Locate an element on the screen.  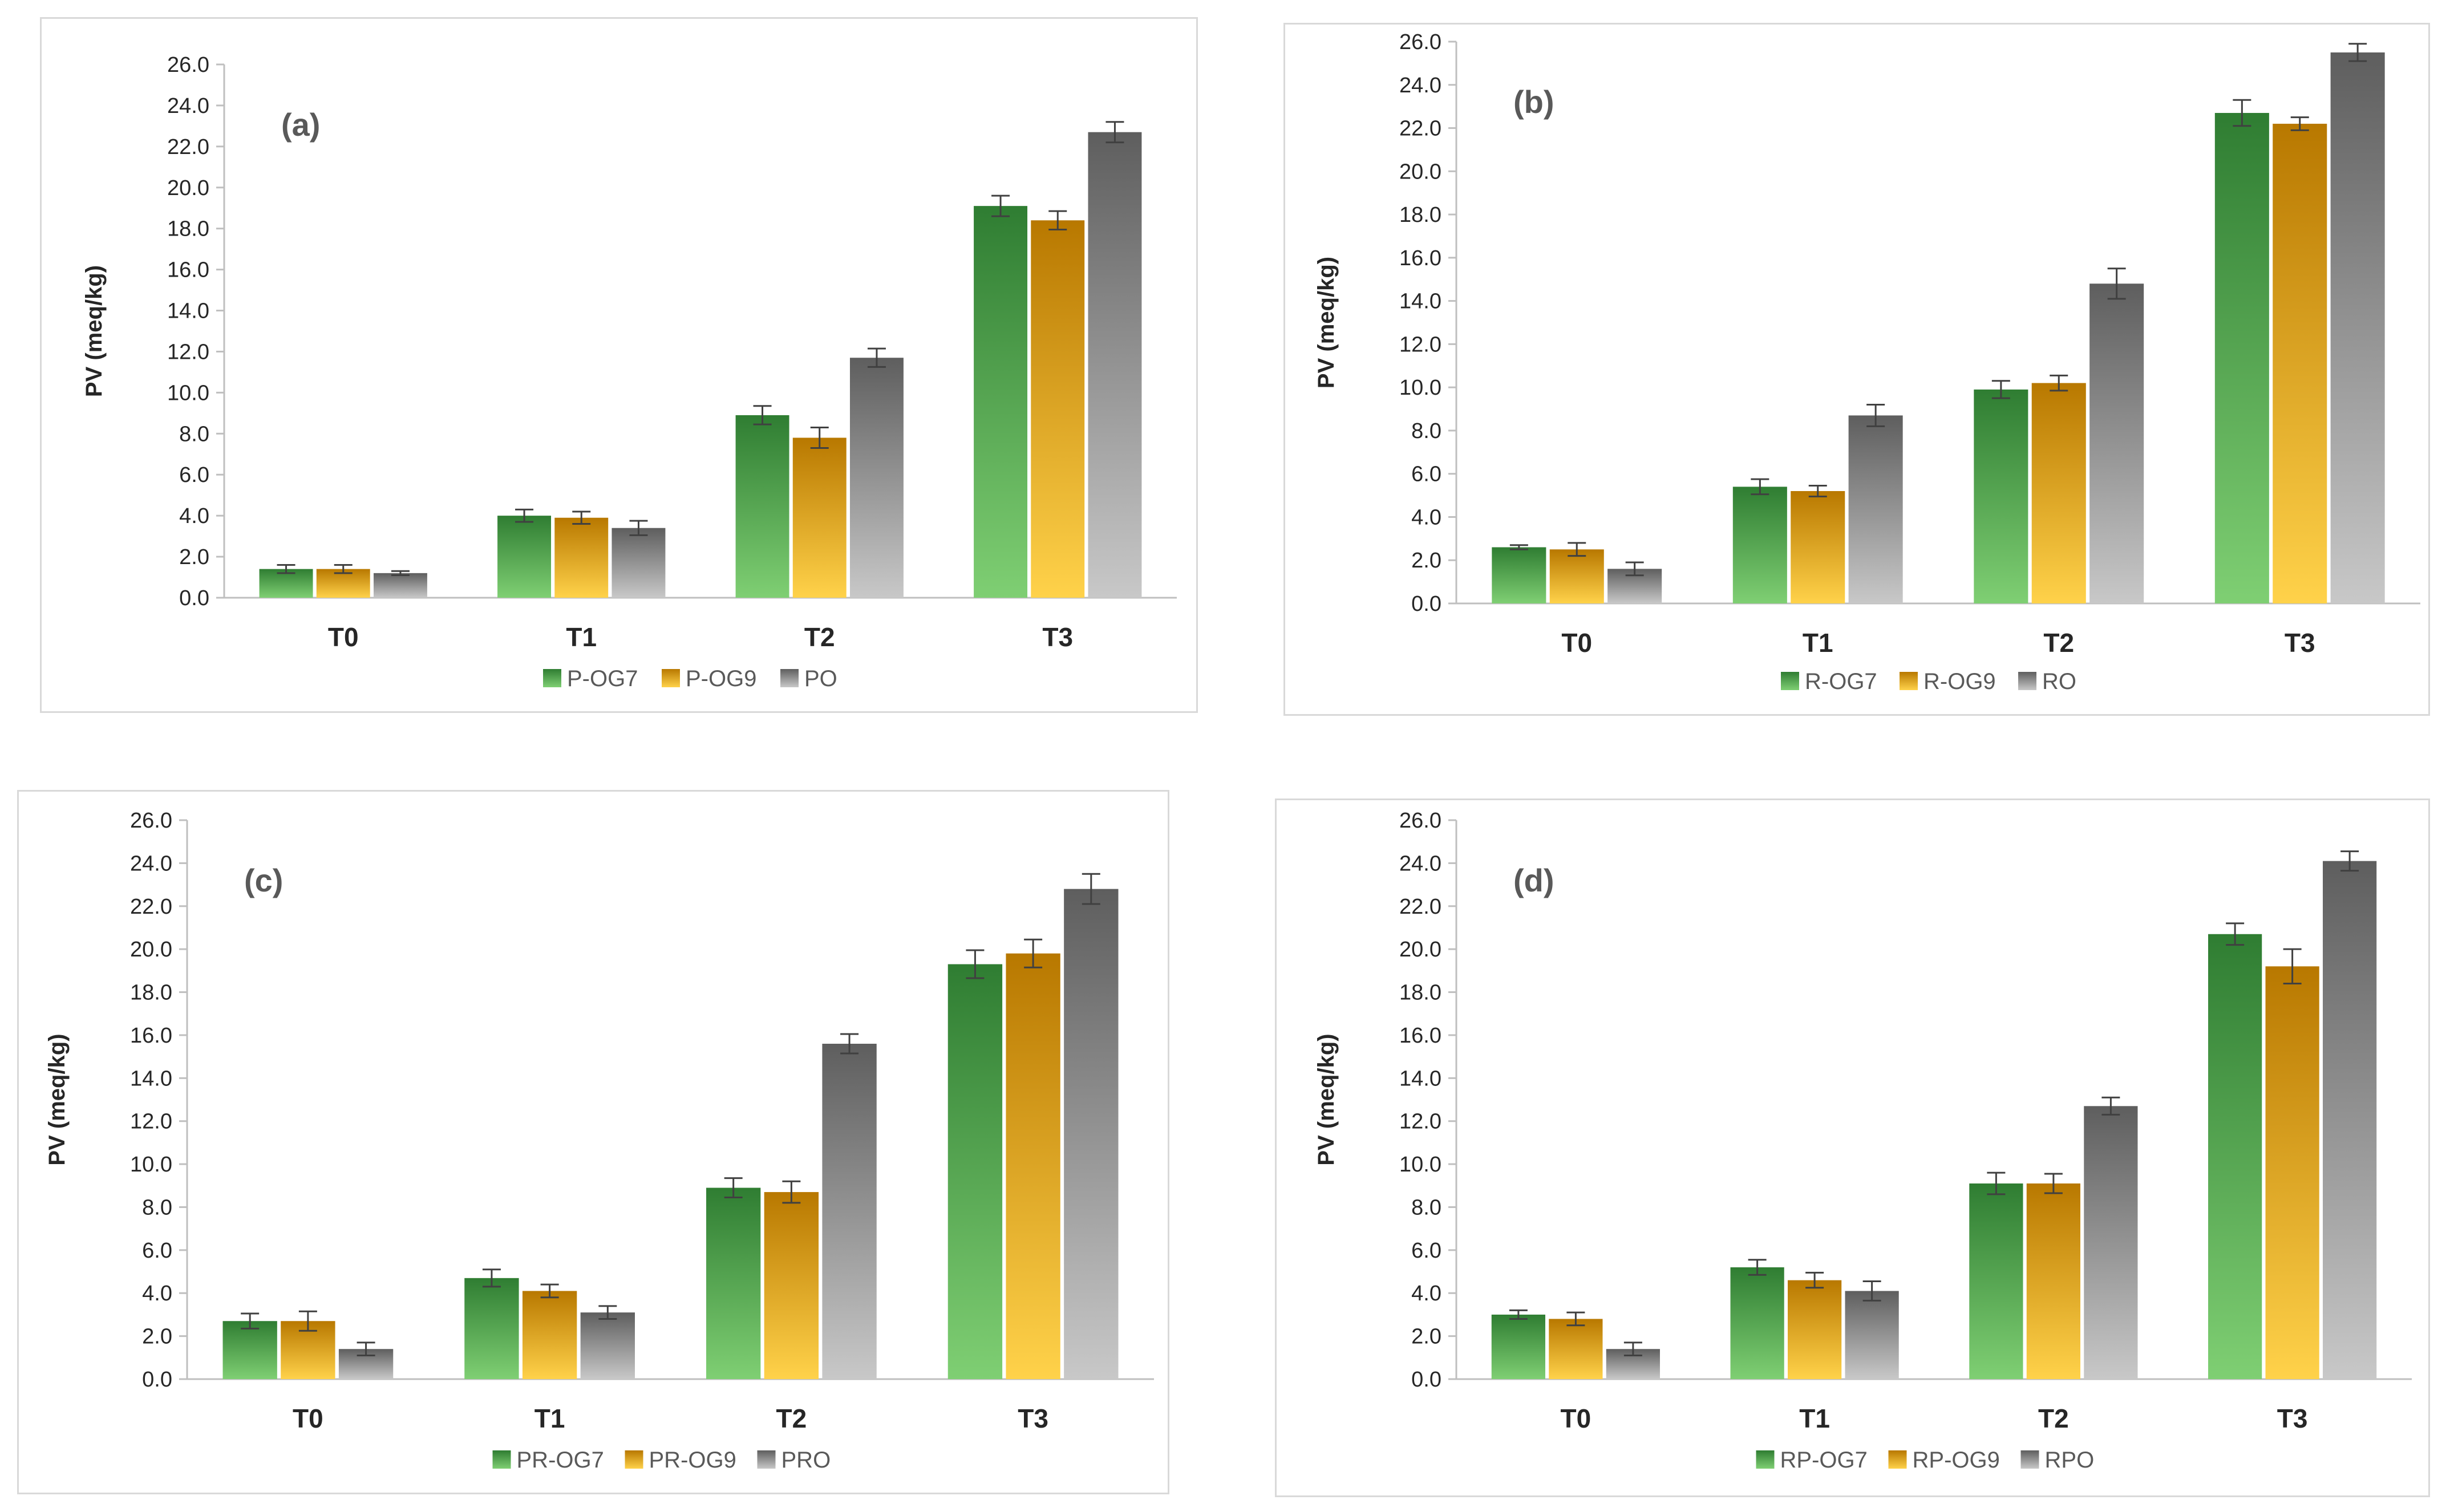
legend-label: PR-OG7 is located at coordinates (560, 1460).